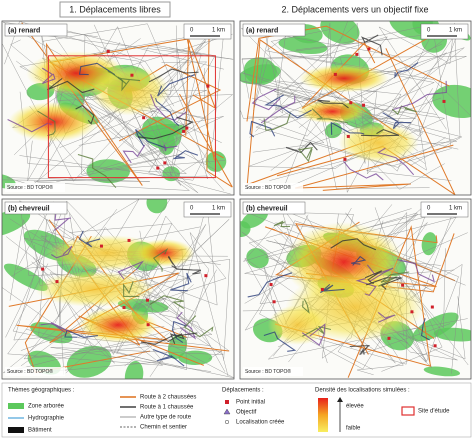 This screenshot has height=439, width=473. Describe the element at coordinates (168, 398) in the screenshot. I see `legend-item: Route à 2 chaussées` at that location.